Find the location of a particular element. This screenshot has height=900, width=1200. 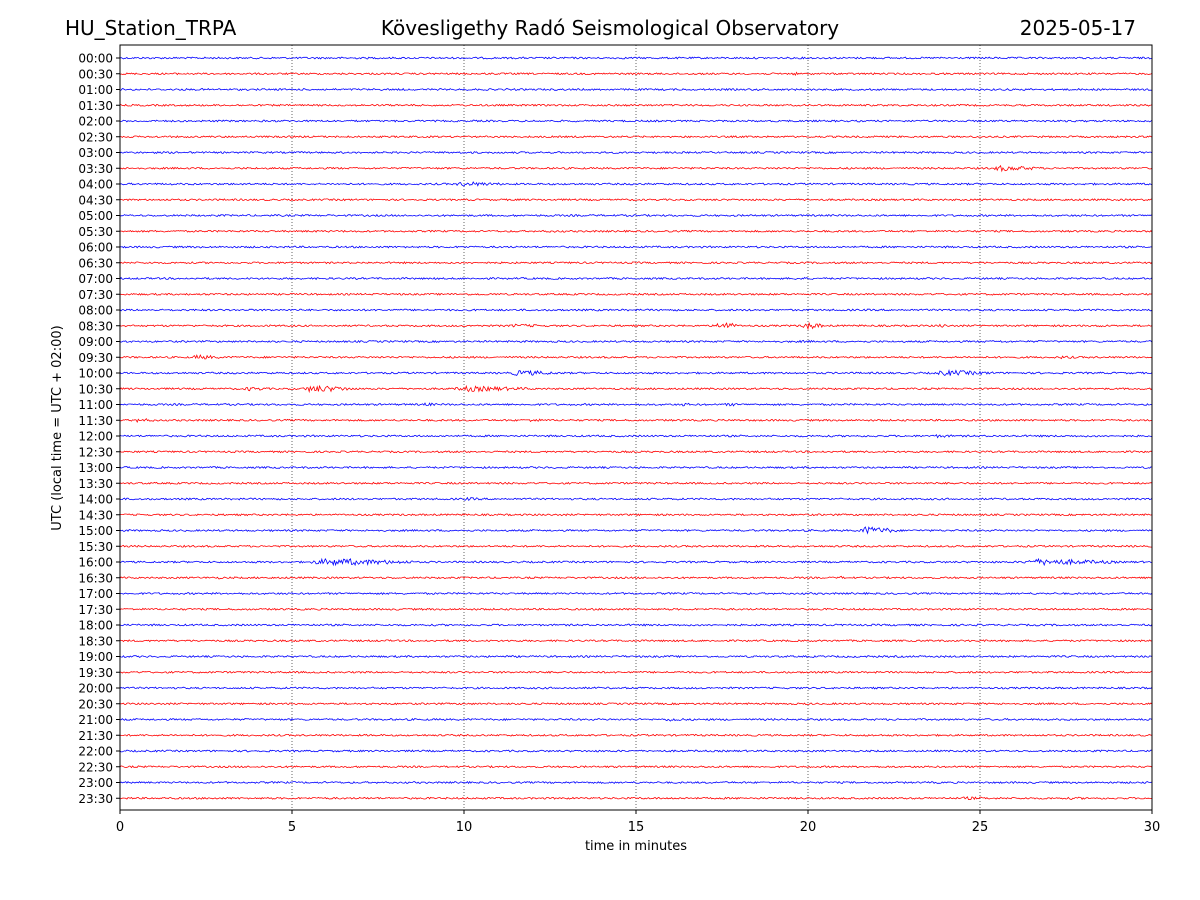

seismic-trace-2000 is located at coordinates (636, 688).